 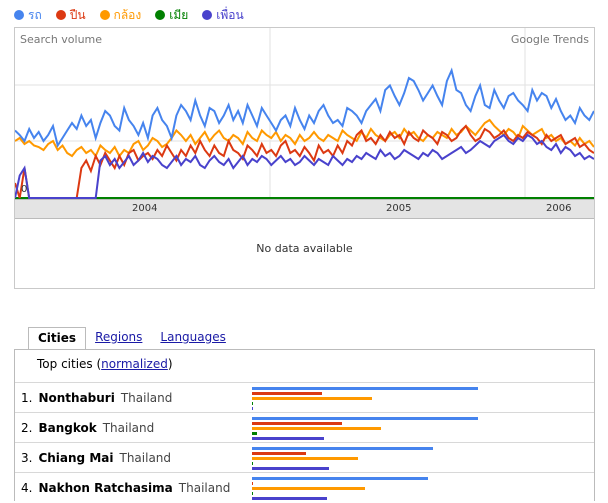 What do you see at coordinates (76, 398) in the screenshot?
I see `city-name: Nonthaburi` at bounding box center [76, 398].